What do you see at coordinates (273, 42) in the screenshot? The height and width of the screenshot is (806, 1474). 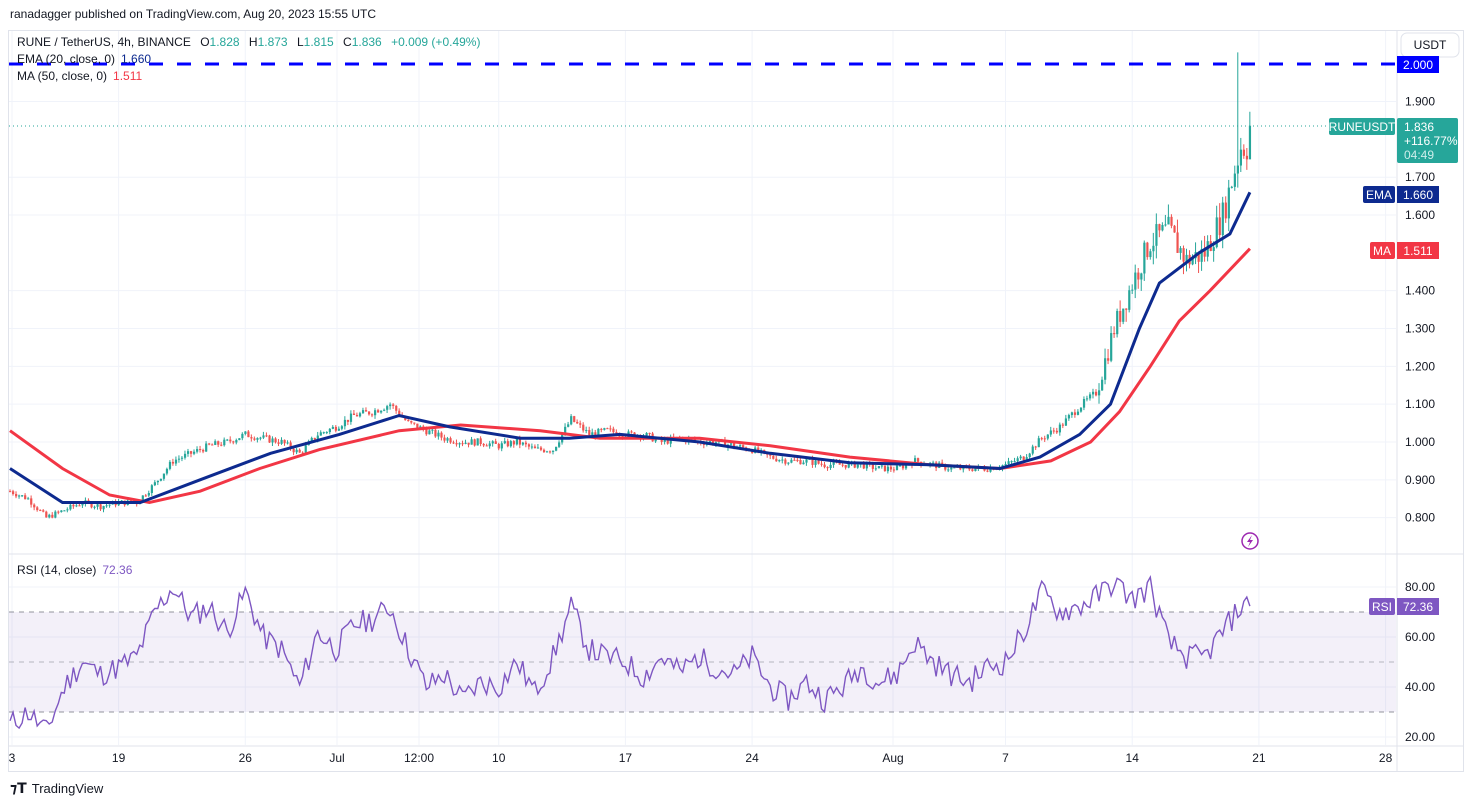 I see `legend-high: 1.873` at bounding box center [273, 42].